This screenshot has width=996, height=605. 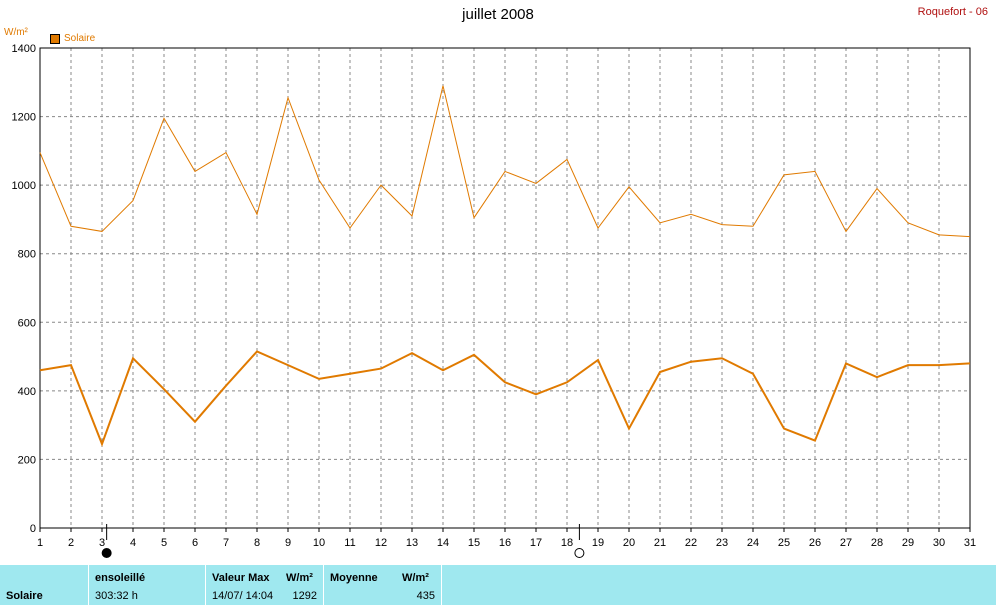 I want to click on y-tick-label: 200, so click(x=27, y=460).